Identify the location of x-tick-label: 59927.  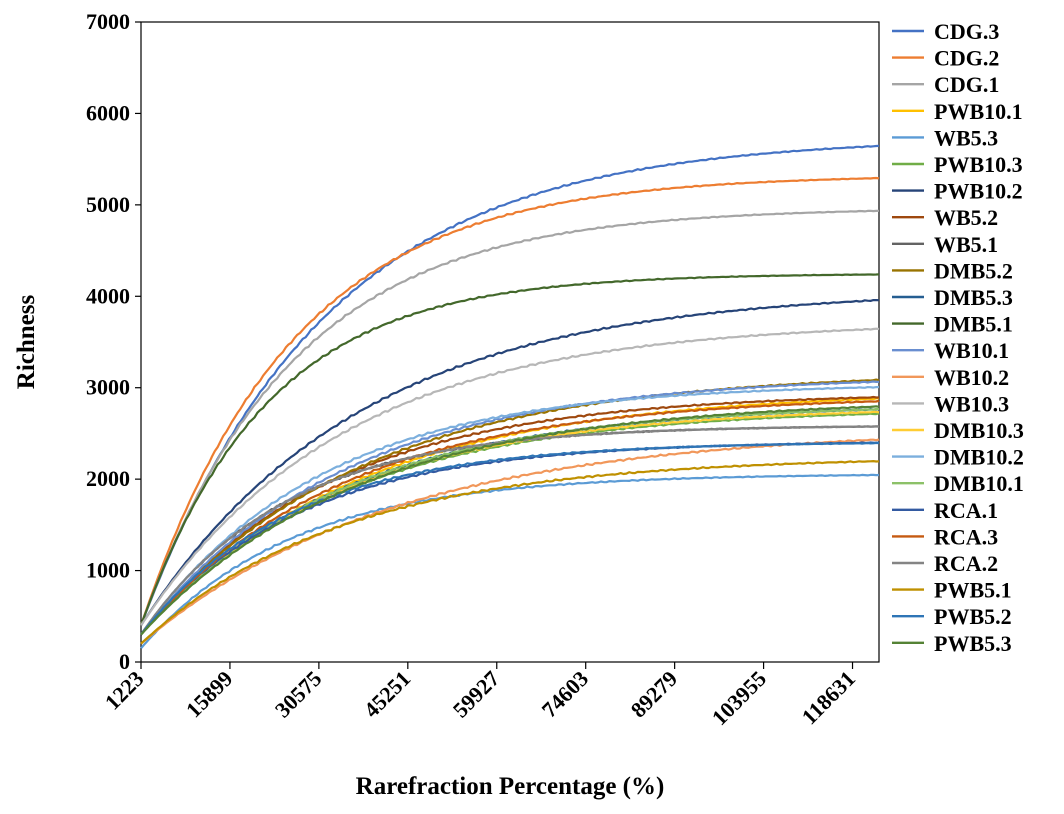
(476, 694).